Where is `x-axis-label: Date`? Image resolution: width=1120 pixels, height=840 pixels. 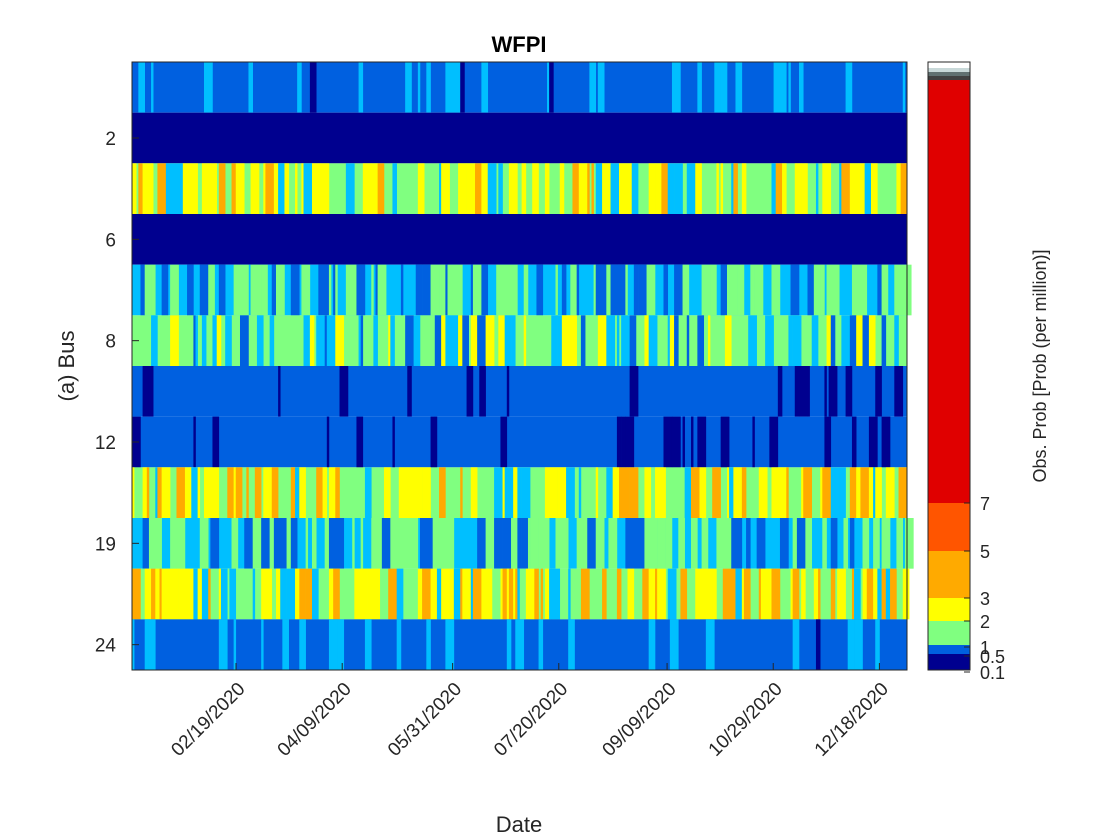
x-axis-label: Date is located at coordinates (519, 824).